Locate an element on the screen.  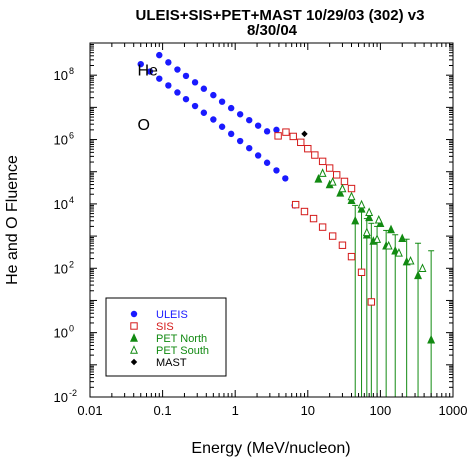
x-tick-label: 1000 is located at coordinates (453, 410).